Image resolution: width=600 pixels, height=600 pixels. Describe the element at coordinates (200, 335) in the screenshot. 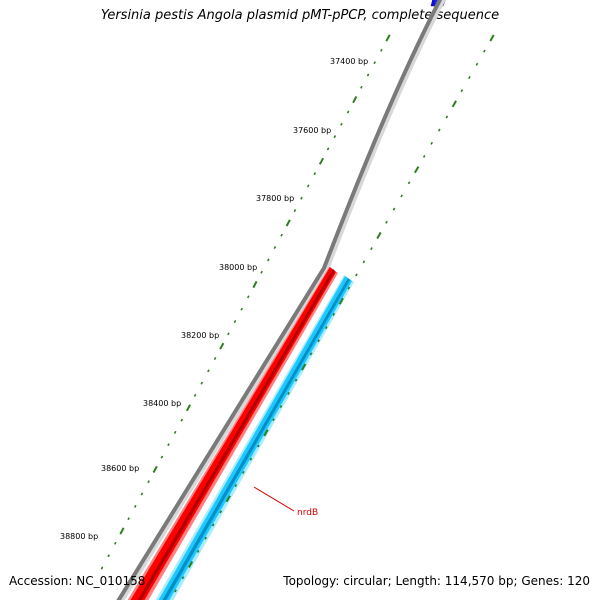

I see `tick-label: 38200 bp` at that location.